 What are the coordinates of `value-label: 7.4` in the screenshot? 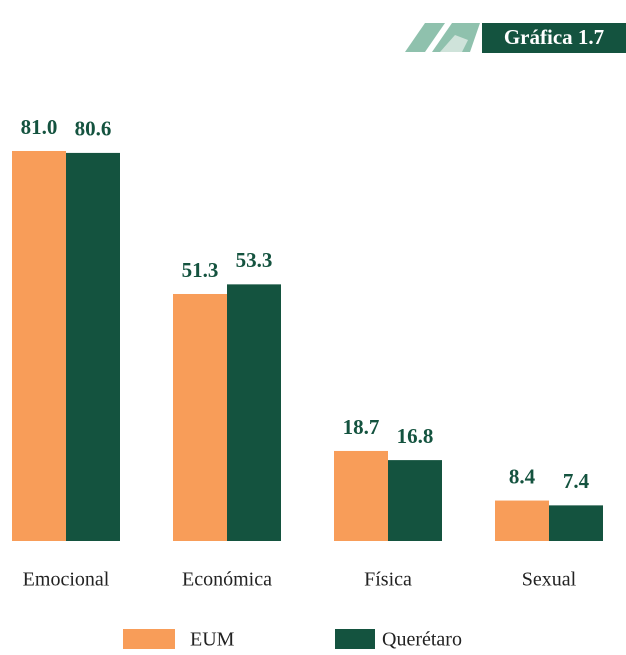 It's located at (576, 481).